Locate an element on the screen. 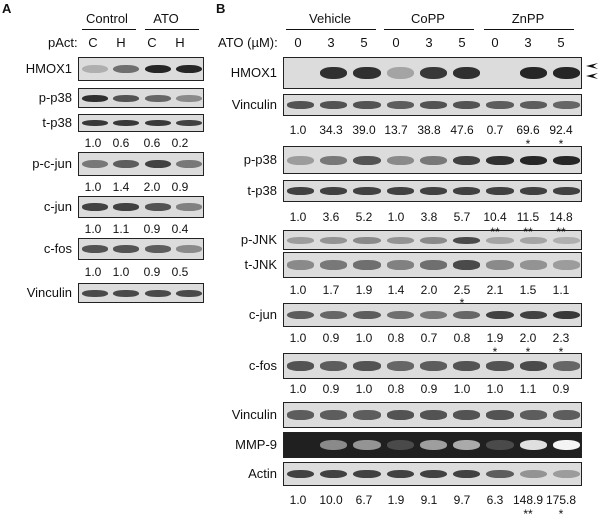  blot-label-b: MMP-9 is located at coordinates (256, 444).